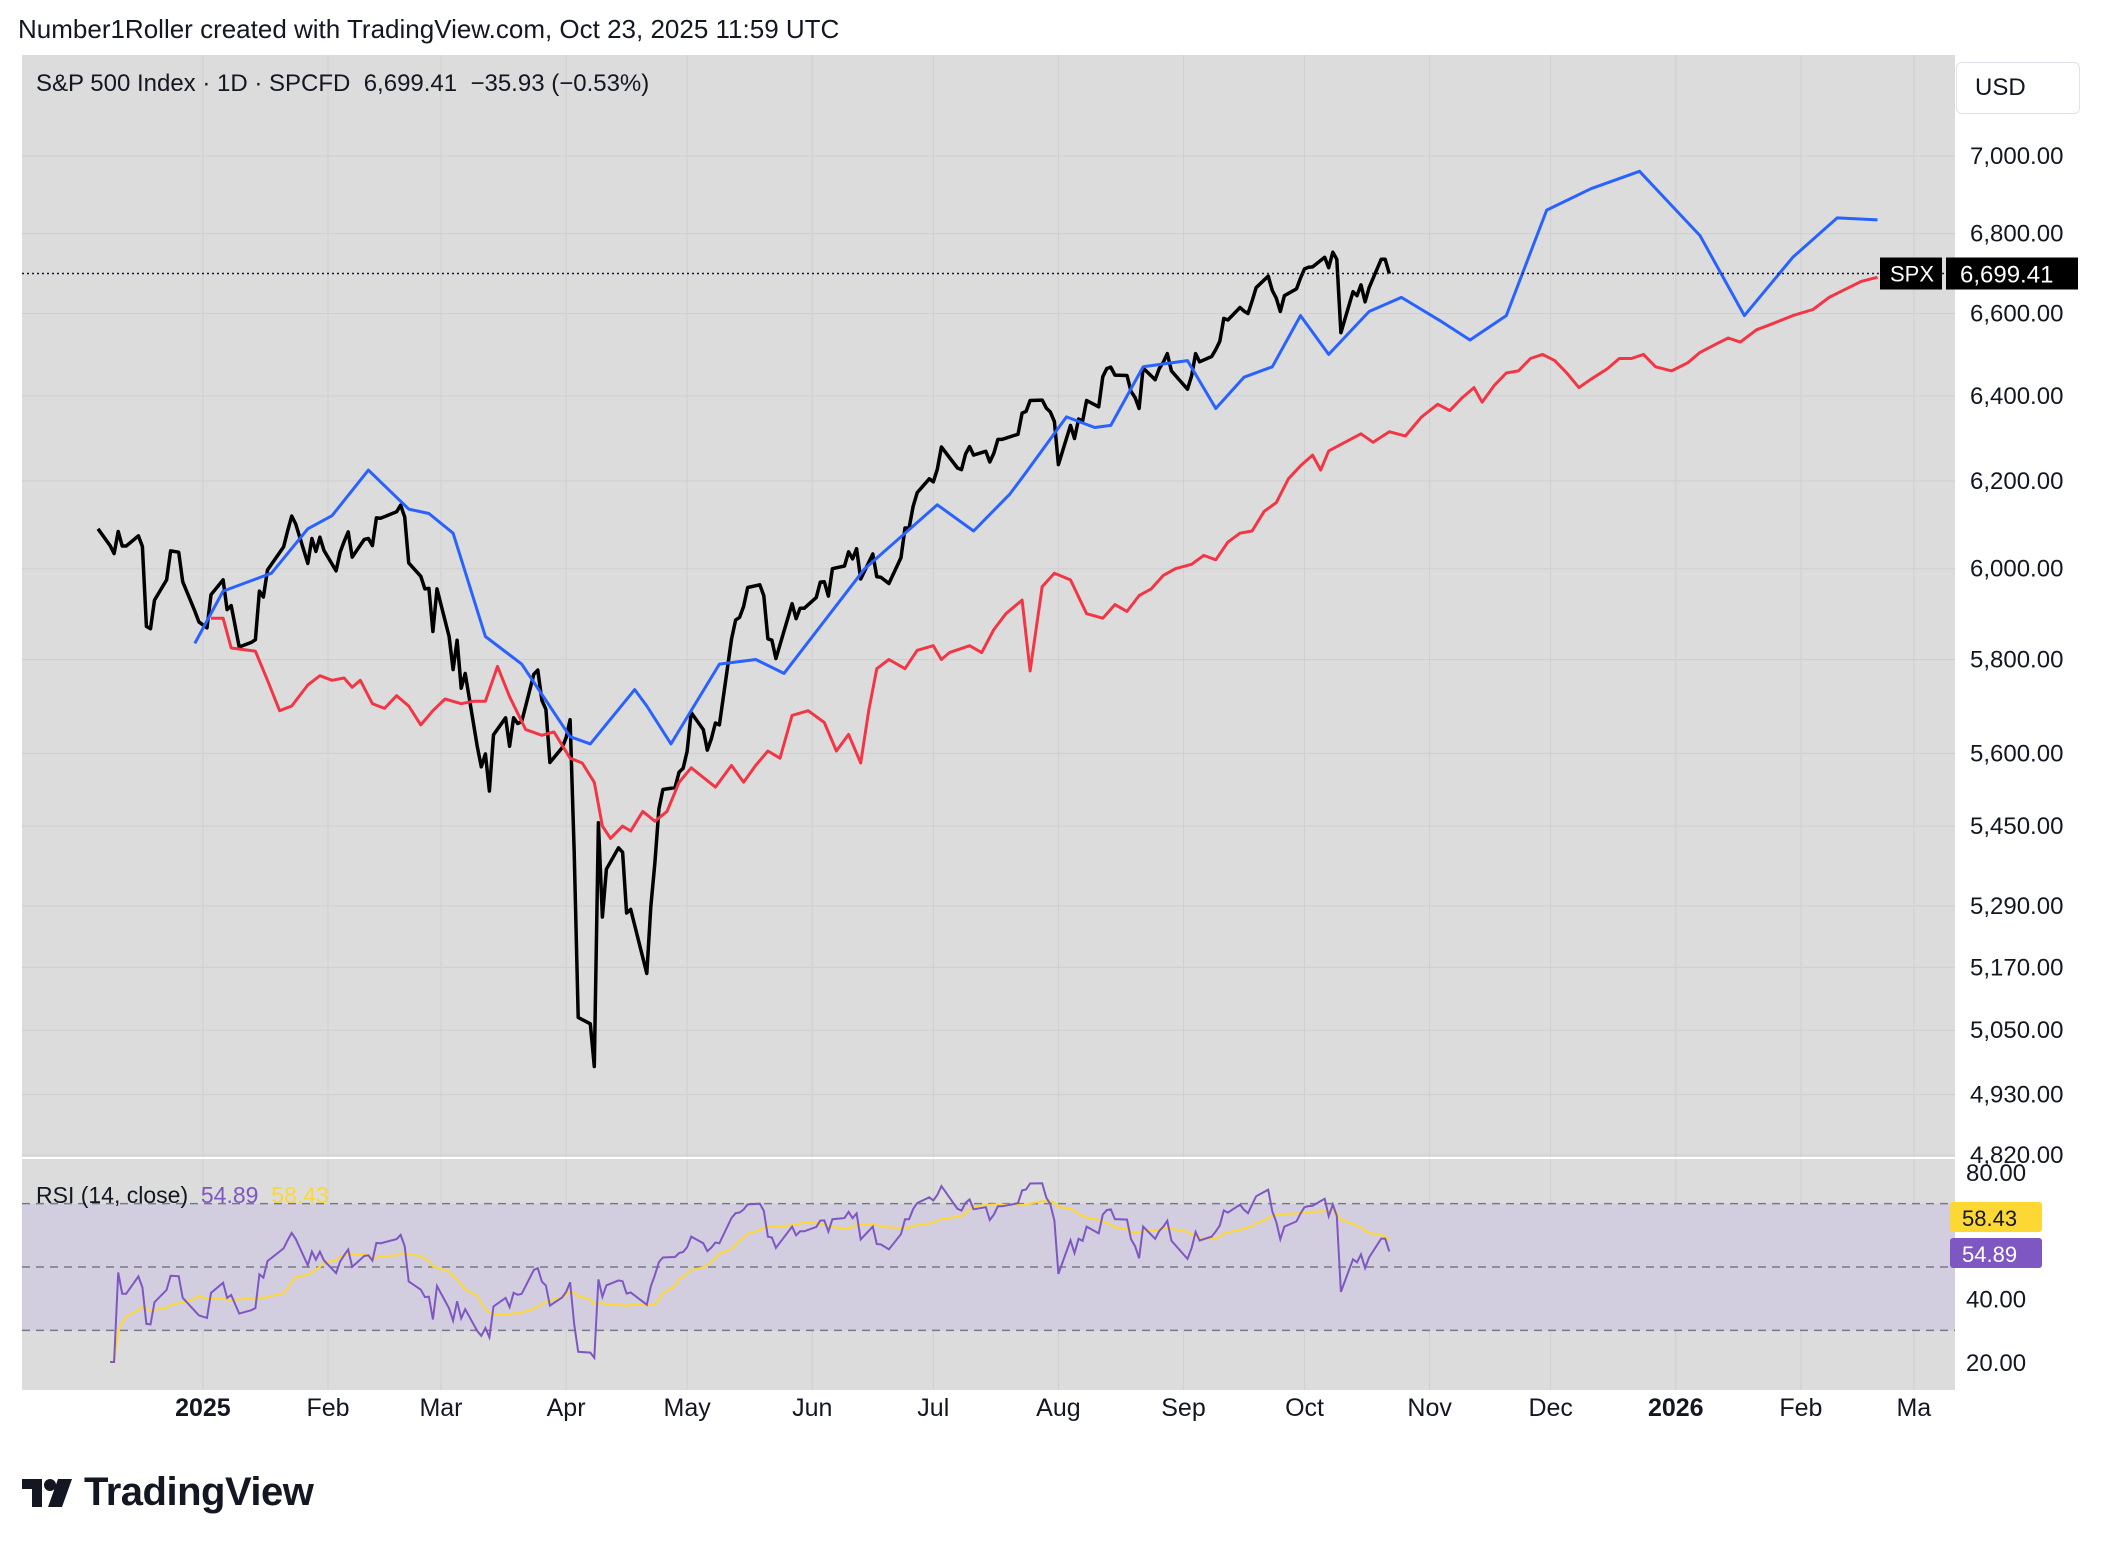  Describe the element at coordinates (2016, 481) in the screenshot. I see `y-tick-label: 6,200.00` at that location.